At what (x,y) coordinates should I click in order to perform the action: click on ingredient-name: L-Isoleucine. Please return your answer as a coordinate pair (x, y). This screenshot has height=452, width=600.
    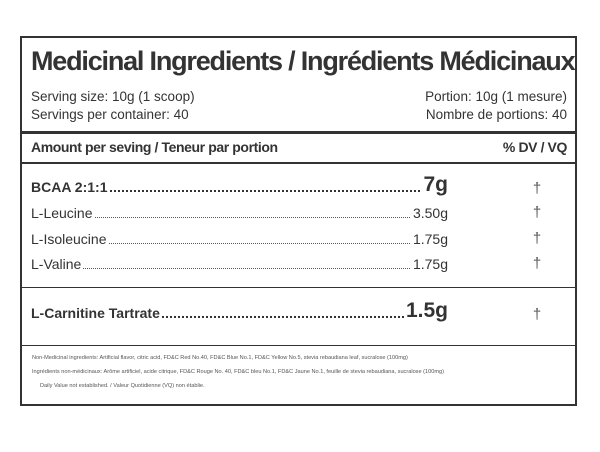
    Looking at the image, I should click on (70, 239).